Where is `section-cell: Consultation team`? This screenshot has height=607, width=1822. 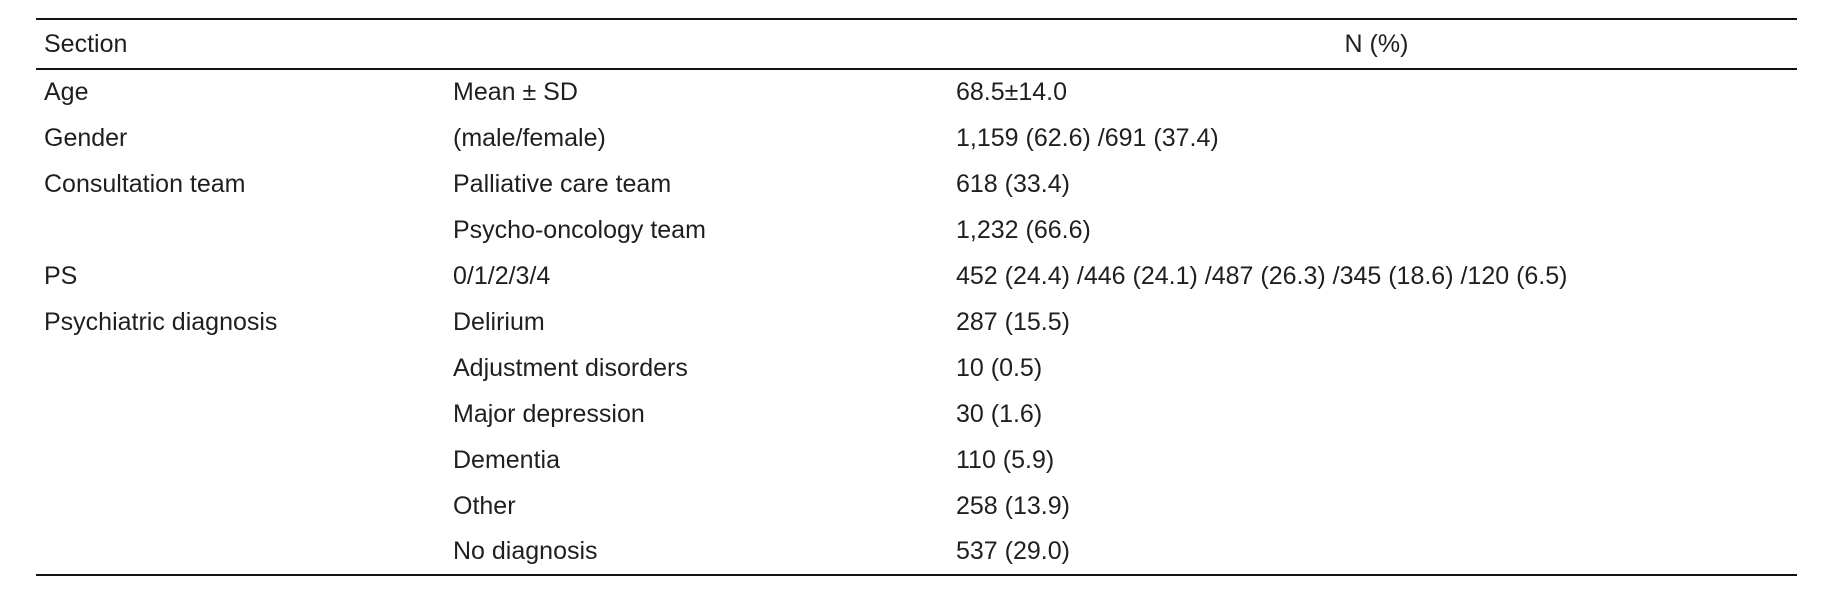
section-cell: Consultation team is located at coordinates (145, 183).